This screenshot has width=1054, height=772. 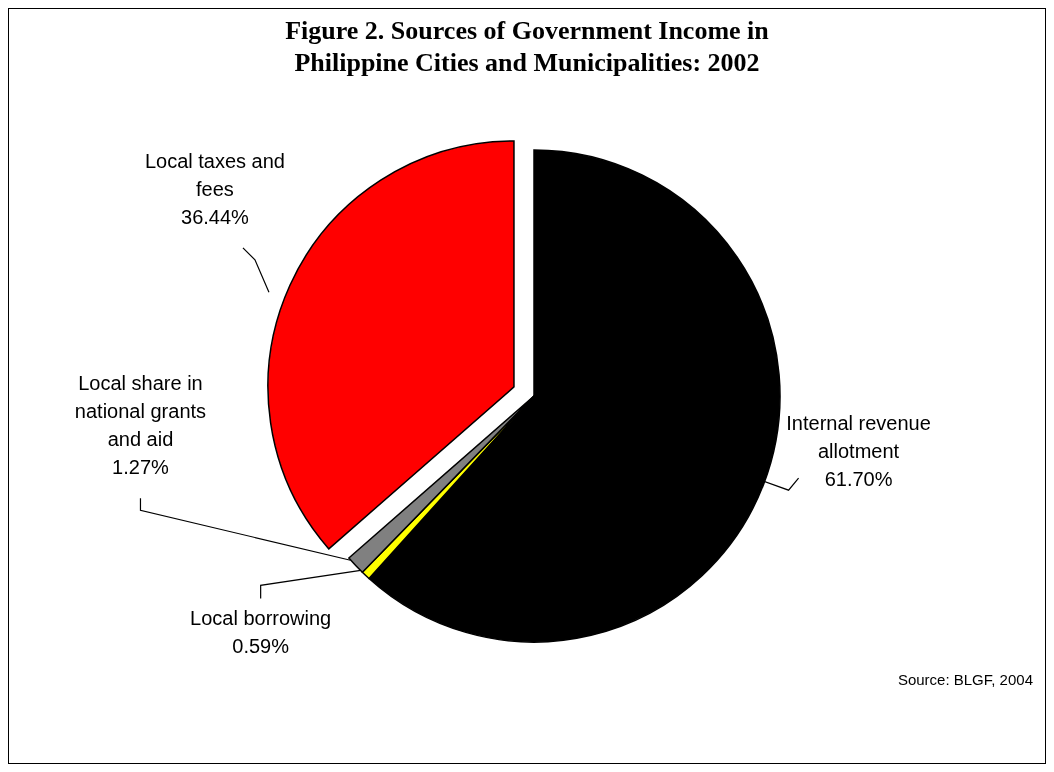 What do you see at coordinates (858, 479) in the screenshot?
I see `data-label: 61.70%` at bounding box center [858, 479].